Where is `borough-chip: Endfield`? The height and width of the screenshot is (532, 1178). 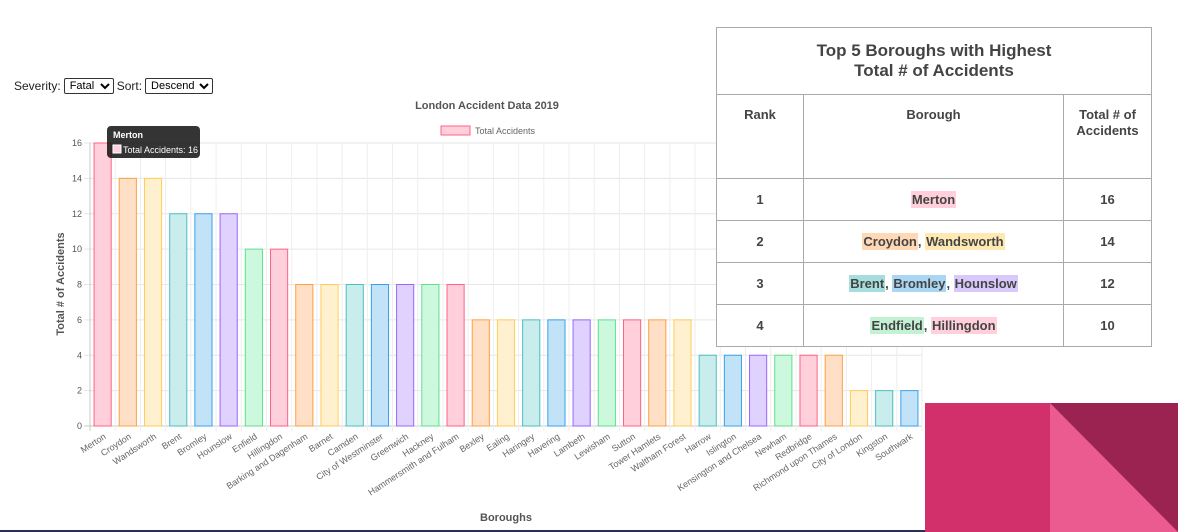 borough-chip: Endfield is located at coordinates (897, 325).